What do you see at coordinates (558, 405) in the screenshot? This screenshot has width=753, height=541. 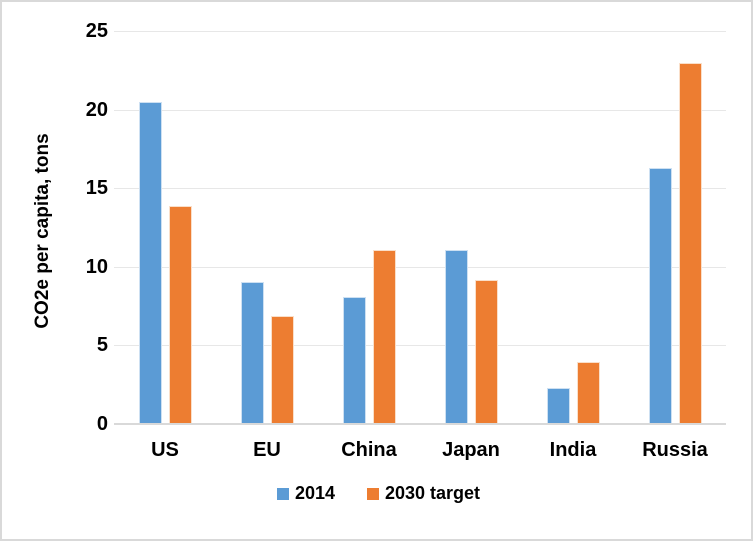 I see `bar-2014-India` at bounding box center [558, 405].